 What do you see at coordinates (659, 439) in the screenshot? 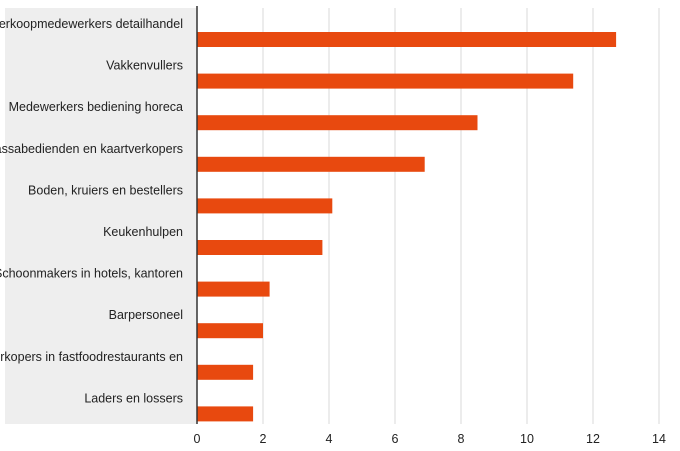
I see `x-tick-label: 14` at bounding box center [659, 439].